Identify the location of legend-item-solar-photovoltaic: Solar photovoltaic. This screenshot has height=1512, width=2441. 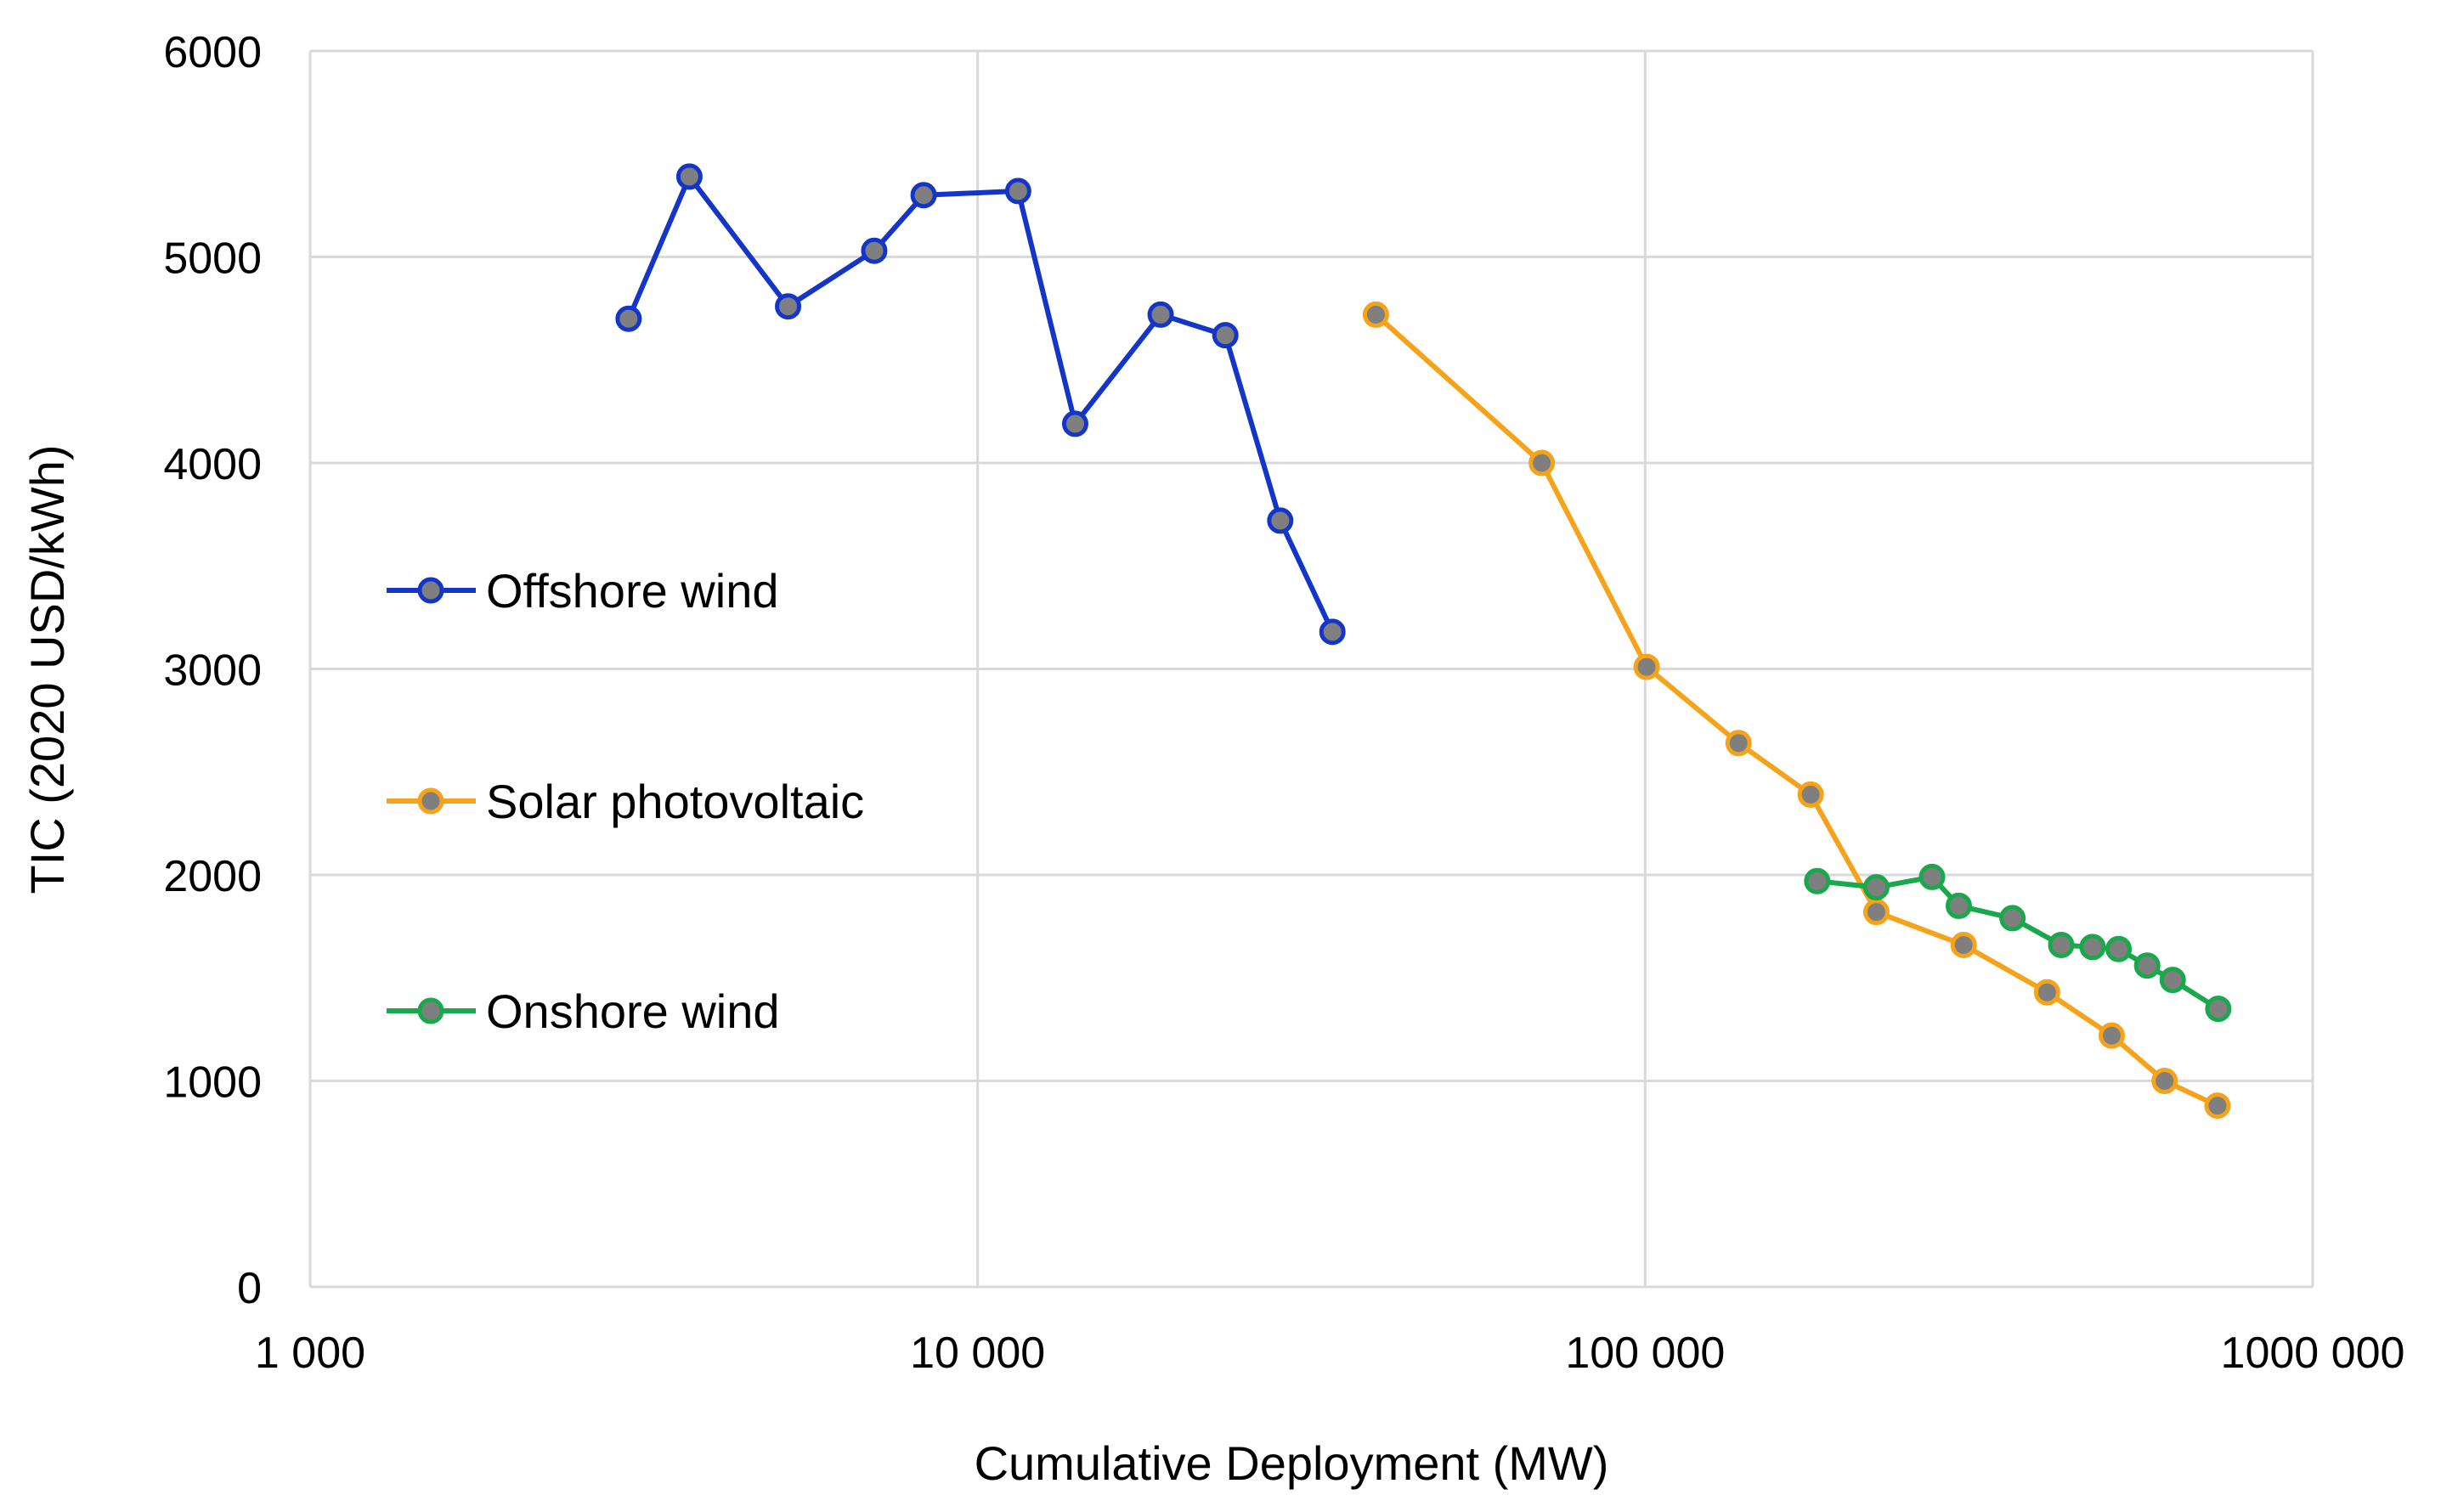
(625, 801).